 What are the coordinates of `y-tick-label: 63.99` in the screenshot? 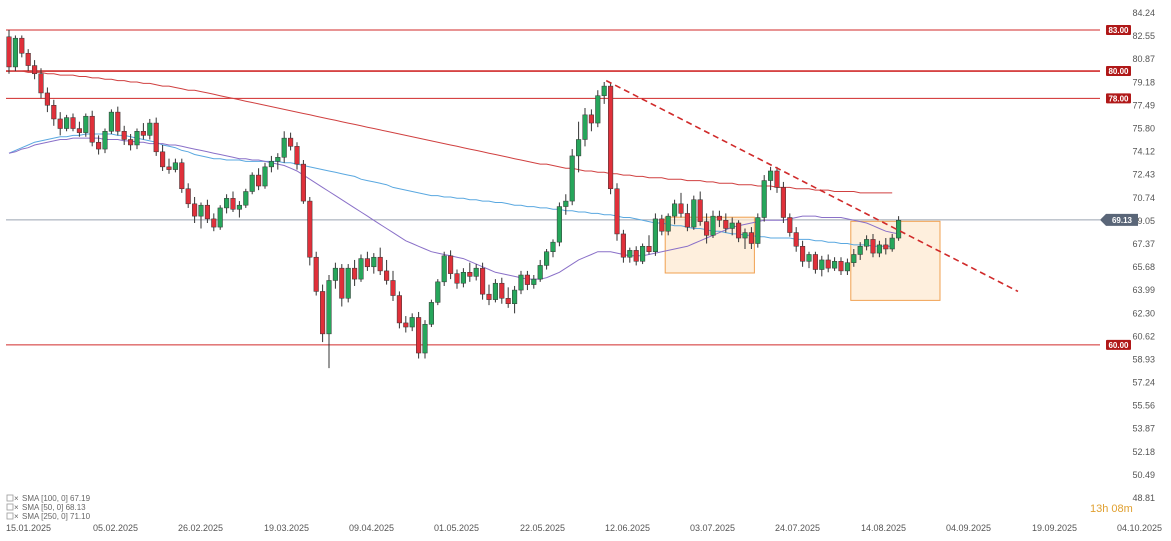 It's located at (1143, 290).